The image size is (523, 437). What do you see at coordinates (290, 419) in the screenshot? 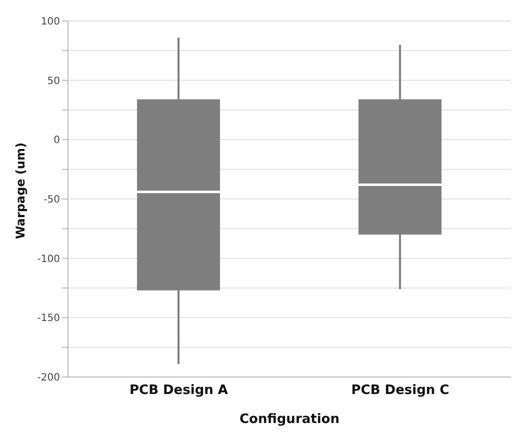
I see `x-axis-title: Configuration` at bounding box center [290, 419].